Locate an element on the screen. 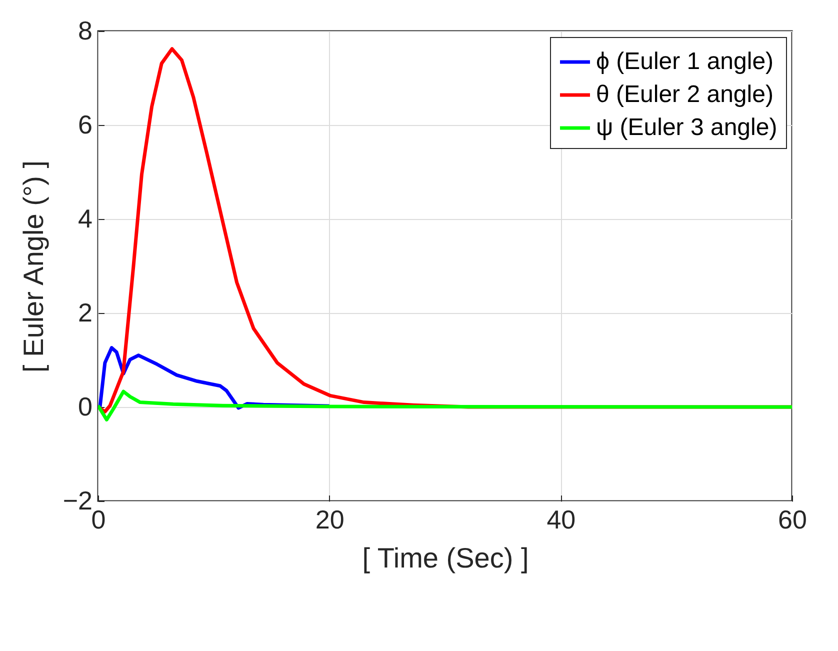  legend-label: ψ (Euler 3 angle) is located at coordinates (687, 127).